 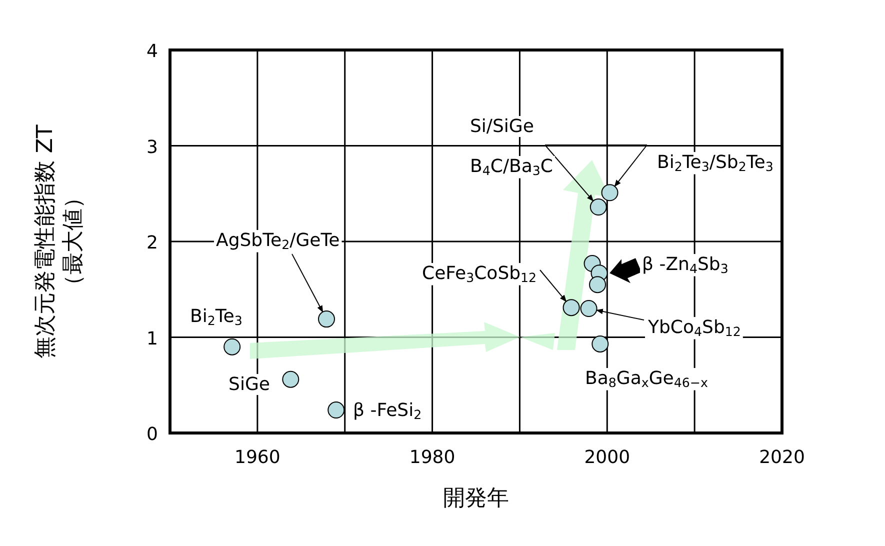 I want to click on y-tick-label: 0, so click(x=152, y=434).